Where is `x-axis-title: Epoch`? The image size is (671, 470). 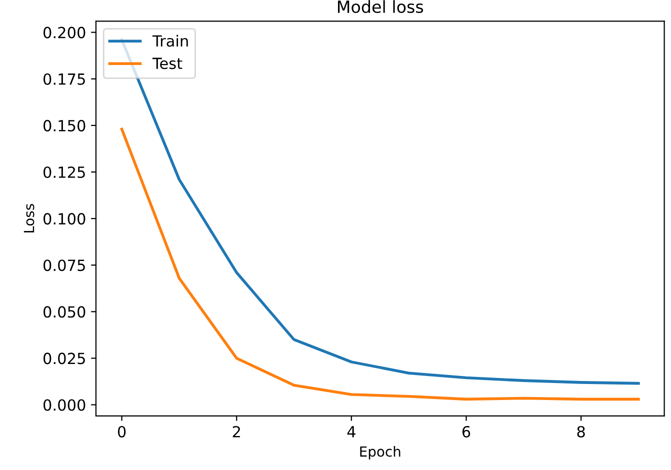
x-axis-title: Epoch is located at coordinates (380, 453).